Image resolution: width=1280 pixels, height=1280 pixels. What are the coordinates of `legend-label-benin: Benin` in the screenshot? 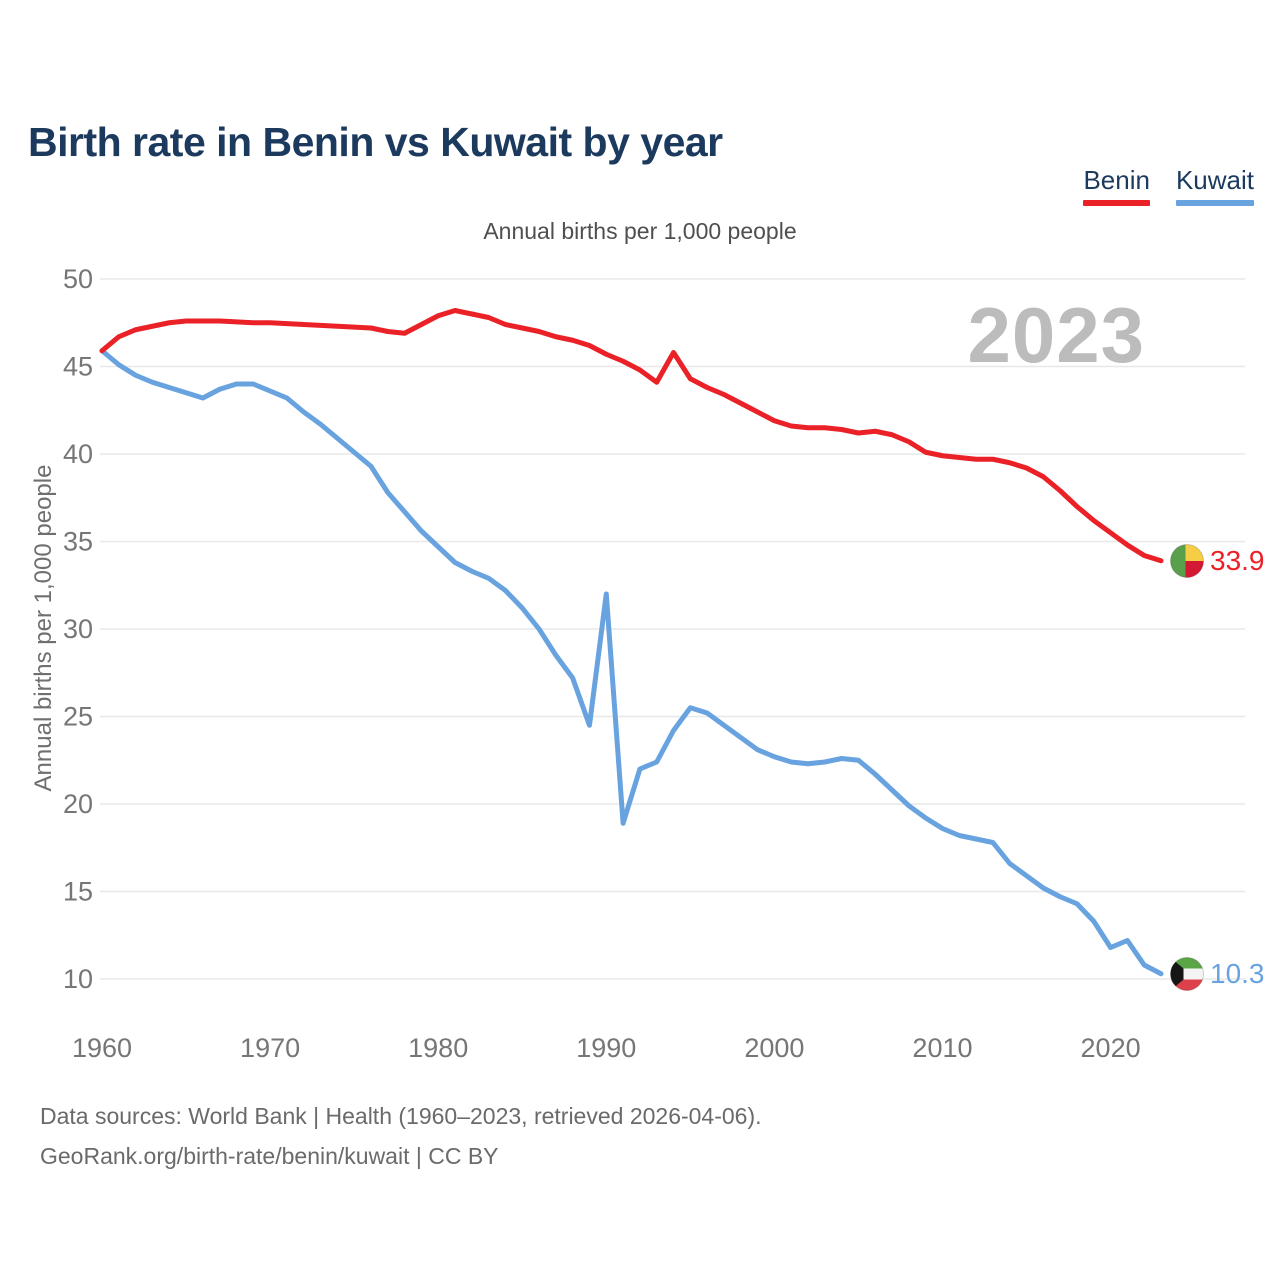 It's located at (1116, 180).